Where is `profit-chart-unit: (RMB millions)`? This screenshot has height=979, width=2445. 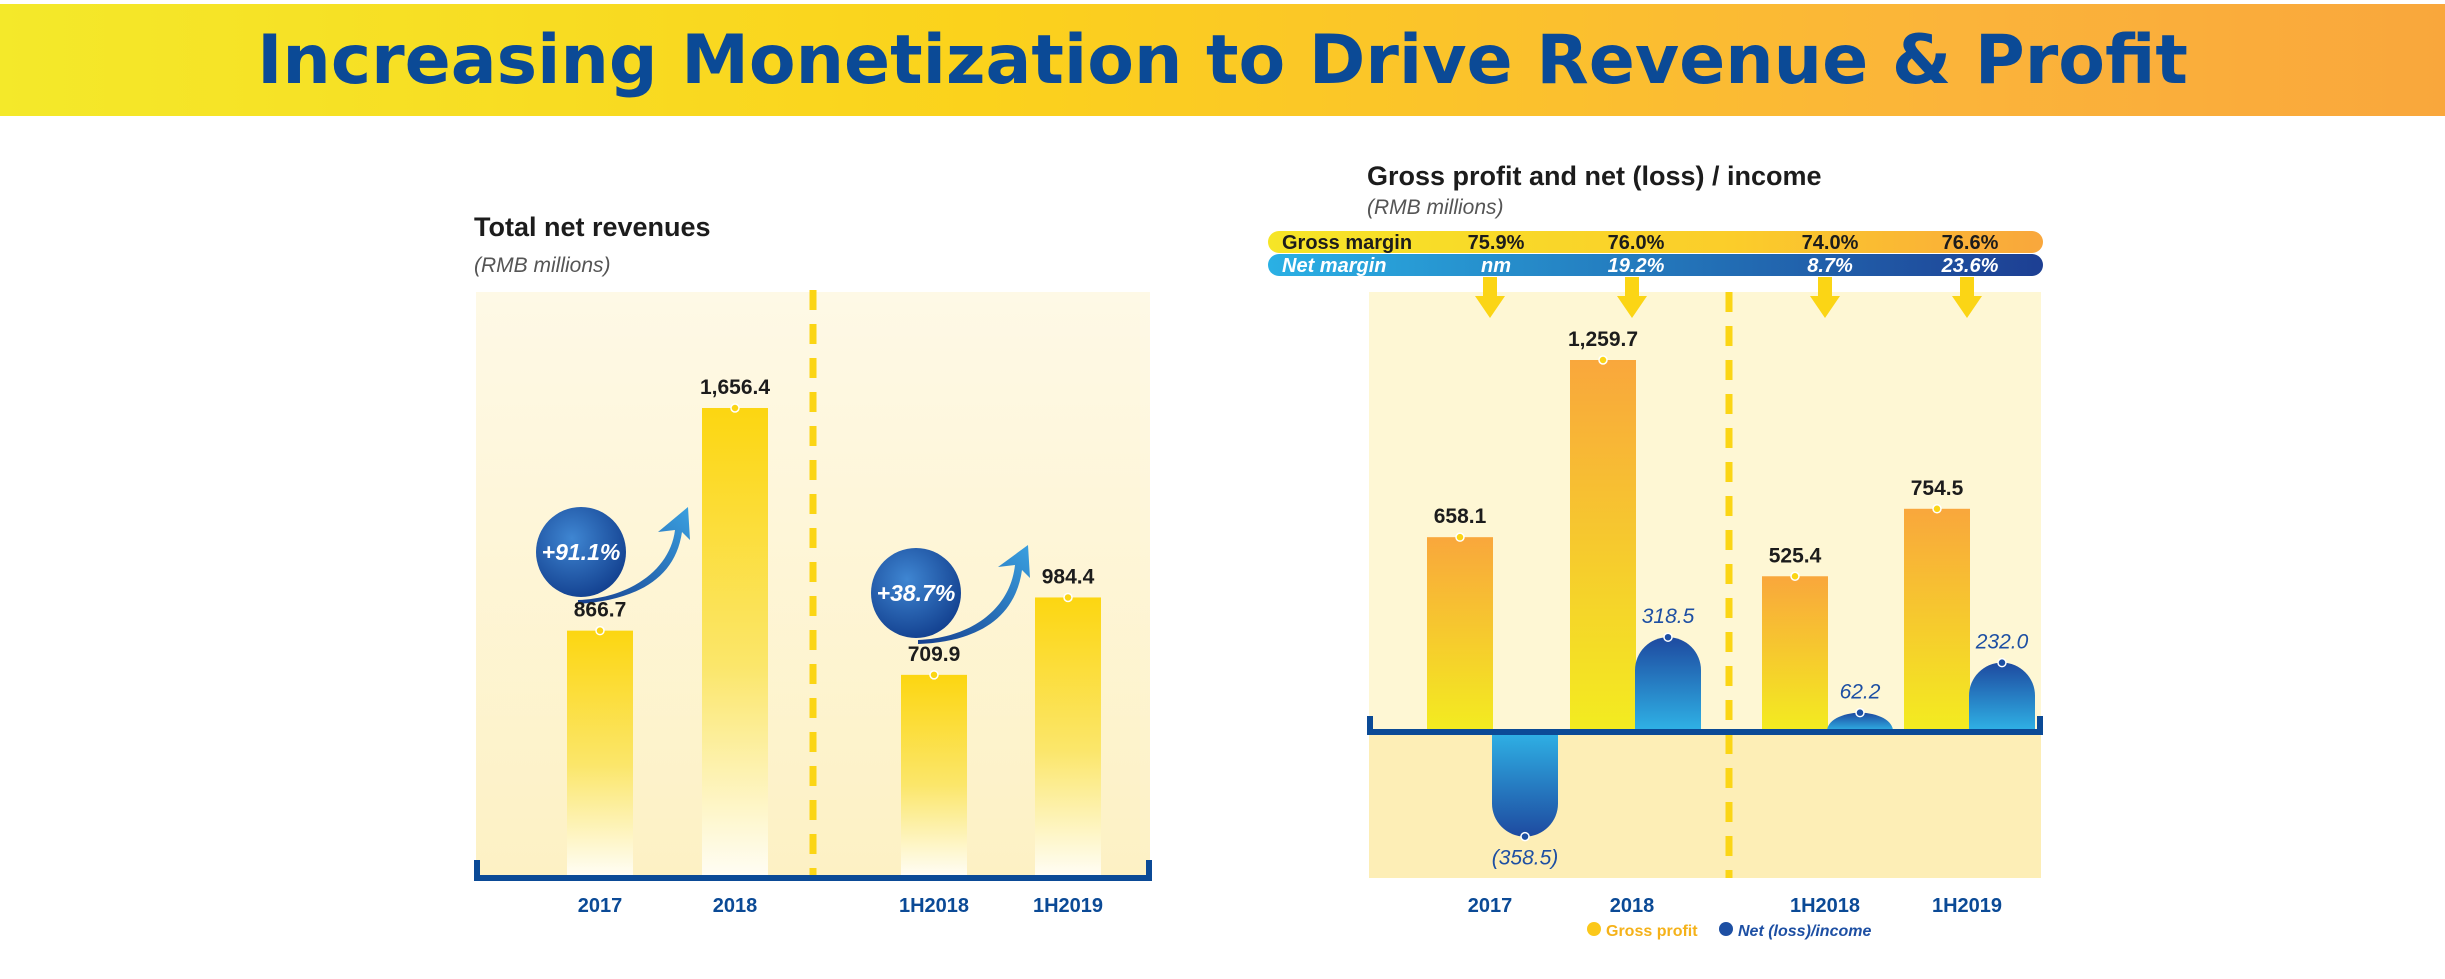 profit-chart-unit: (RMB millions) is located at coordinates (1435, 207).